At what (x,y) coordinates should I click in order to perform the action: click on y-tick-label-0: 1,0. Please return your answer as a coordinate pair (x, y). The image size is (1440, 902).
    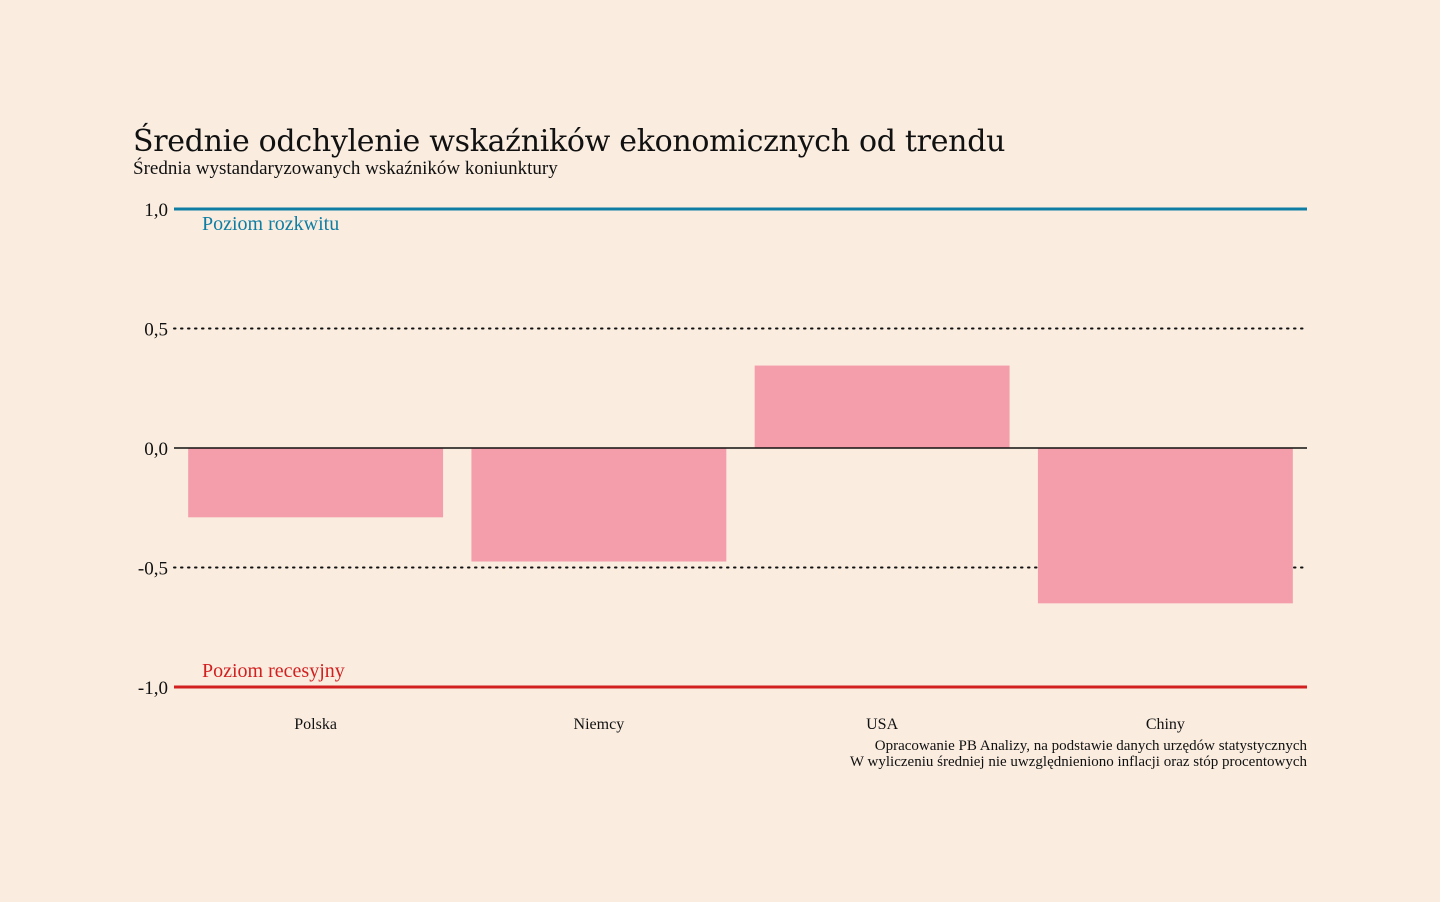
    Looking at the image, I should click on (156, 210).